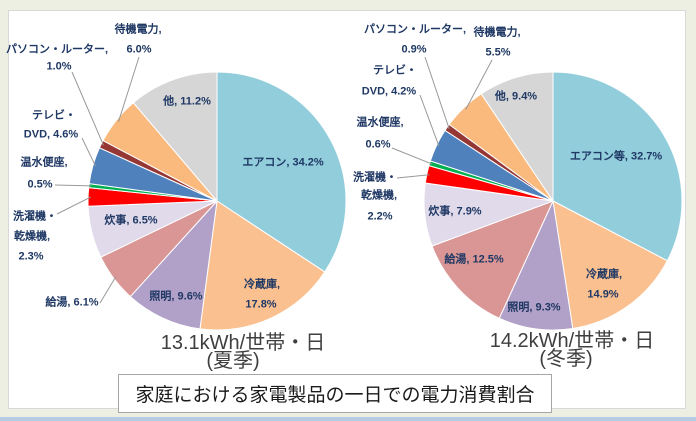 This screenshot has width=696, height=421. I want to click on chart-title: 家庭における家電製品の一日での電力消費割合, so click(335, 395).